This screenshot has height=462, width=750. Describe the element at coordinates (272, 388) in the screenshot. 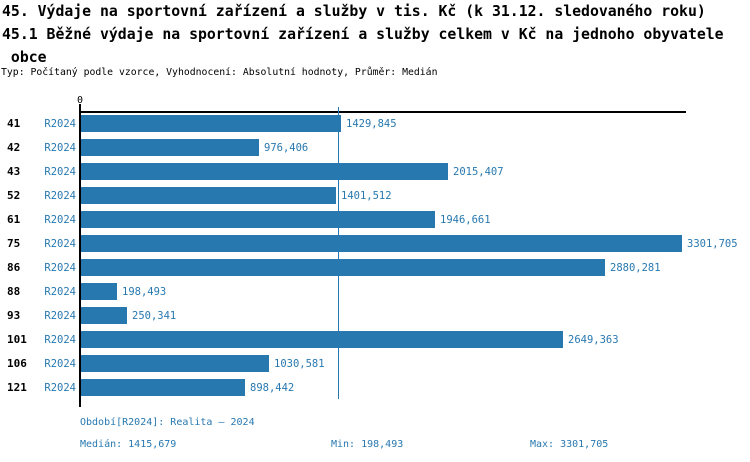

I see `bar-value-label: 898,442` at that location.